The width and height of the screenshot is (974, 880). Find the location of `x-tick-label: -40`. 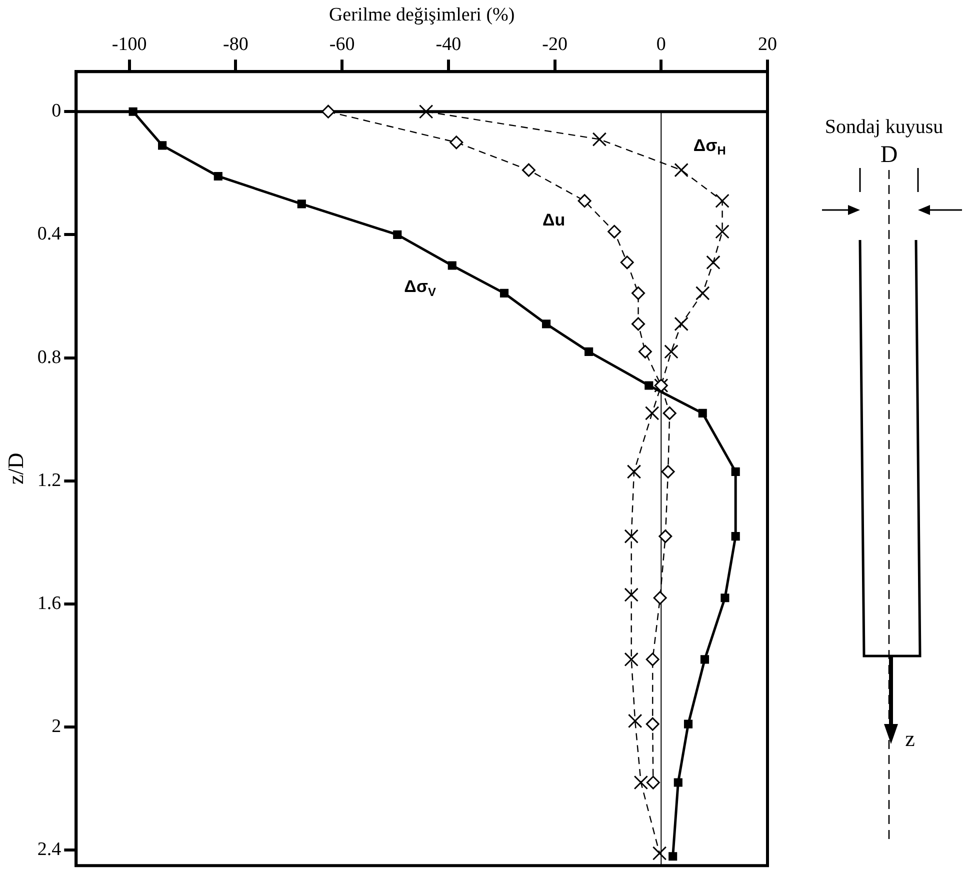

x-tick-label: -40 is located at coordinates (449, 45).